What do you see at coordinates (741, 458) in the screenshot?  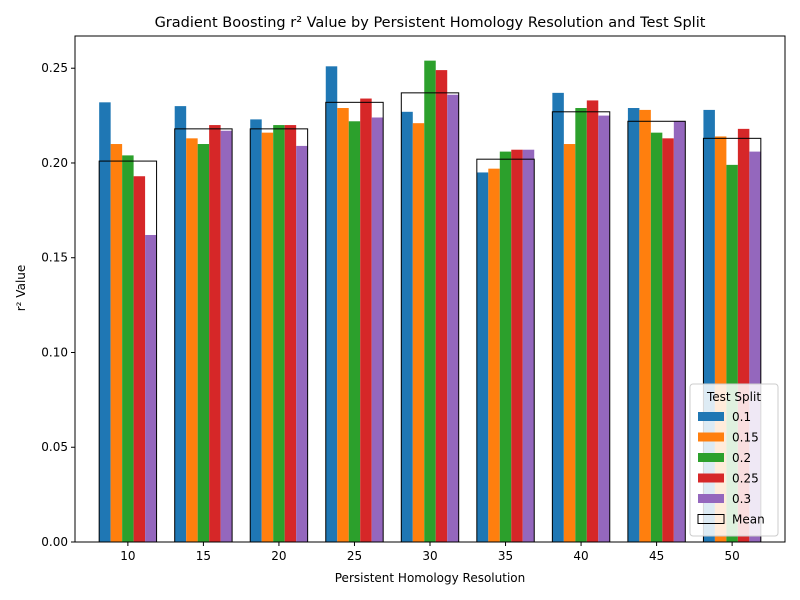 I see `legend-label-0_2: 0.2` at bounding box center [741, 458].